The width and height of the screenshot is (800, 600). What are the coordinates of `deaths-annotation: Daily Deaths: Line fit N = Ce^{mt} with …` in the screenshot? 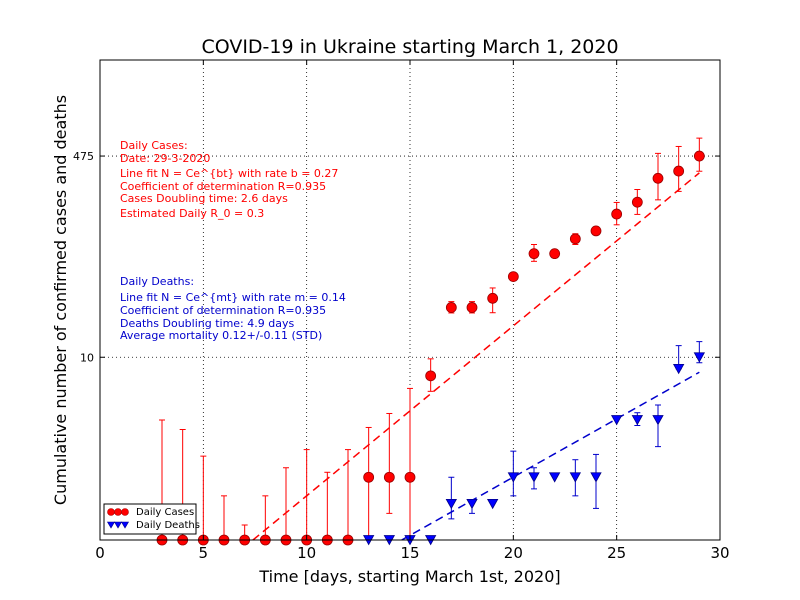 It's located at (233, 308).